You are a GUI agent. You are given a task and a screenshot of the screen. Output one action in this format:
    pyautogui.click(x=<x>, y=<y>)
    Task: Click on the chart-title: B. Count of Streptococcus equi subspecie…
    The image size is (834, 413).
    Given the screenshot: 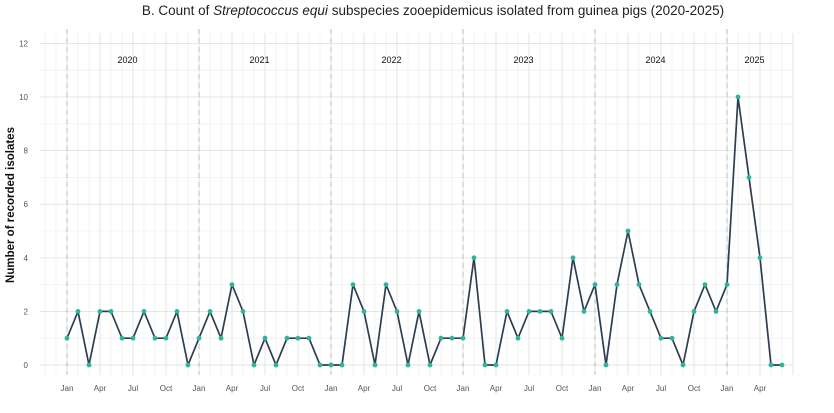 What is the action you would take?
    pyautogui.click(x=433, y=10)
    